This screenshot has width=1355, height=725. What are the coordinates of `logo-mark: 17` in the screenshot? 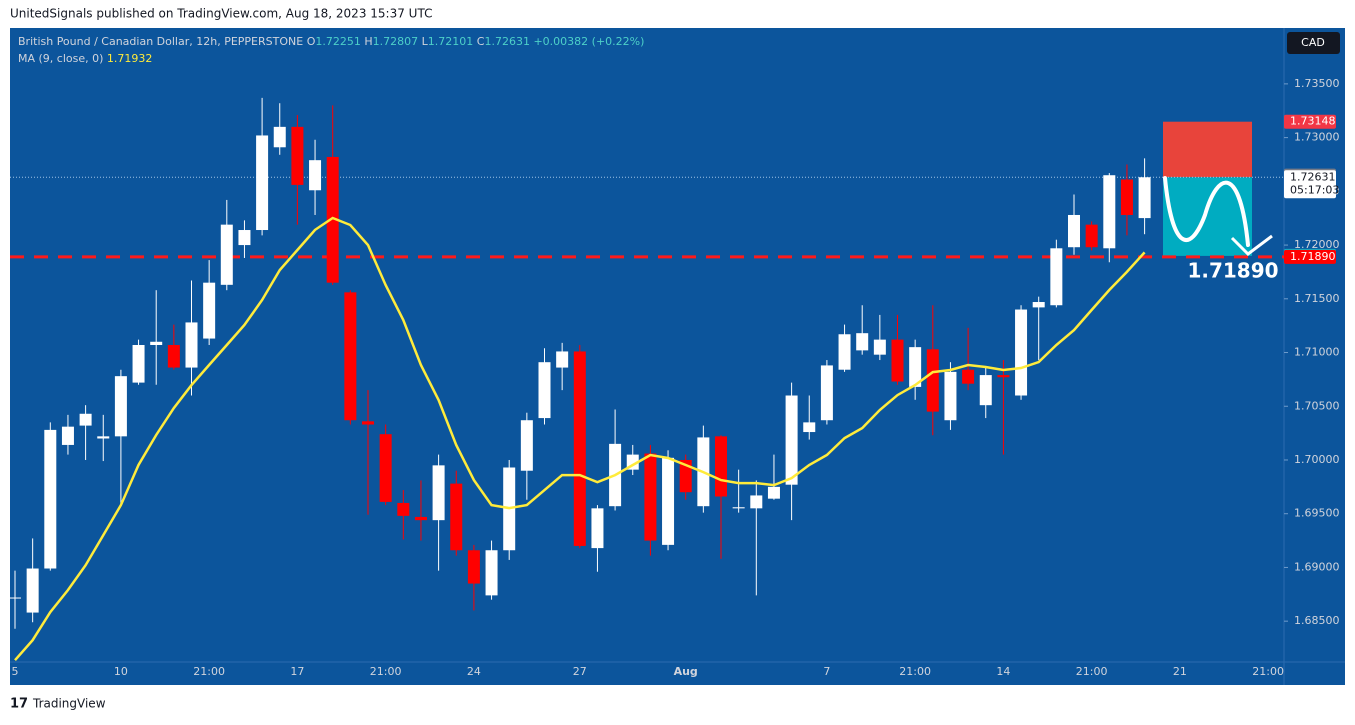 It's located at (19, 704).